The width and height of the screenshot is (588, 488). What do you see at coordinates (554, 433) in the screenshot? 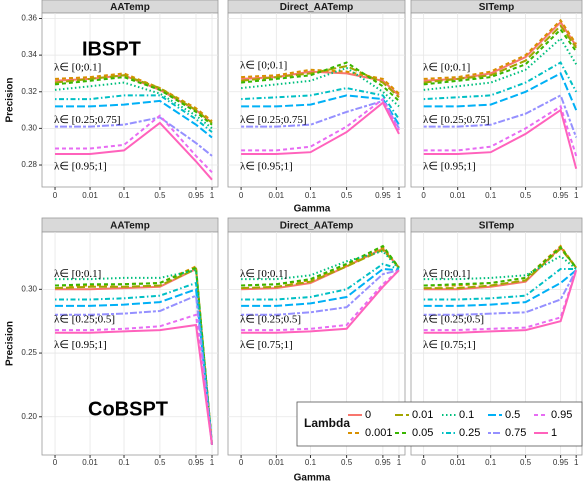
I see `legend-label: 1` at bounding box center [554, 433].